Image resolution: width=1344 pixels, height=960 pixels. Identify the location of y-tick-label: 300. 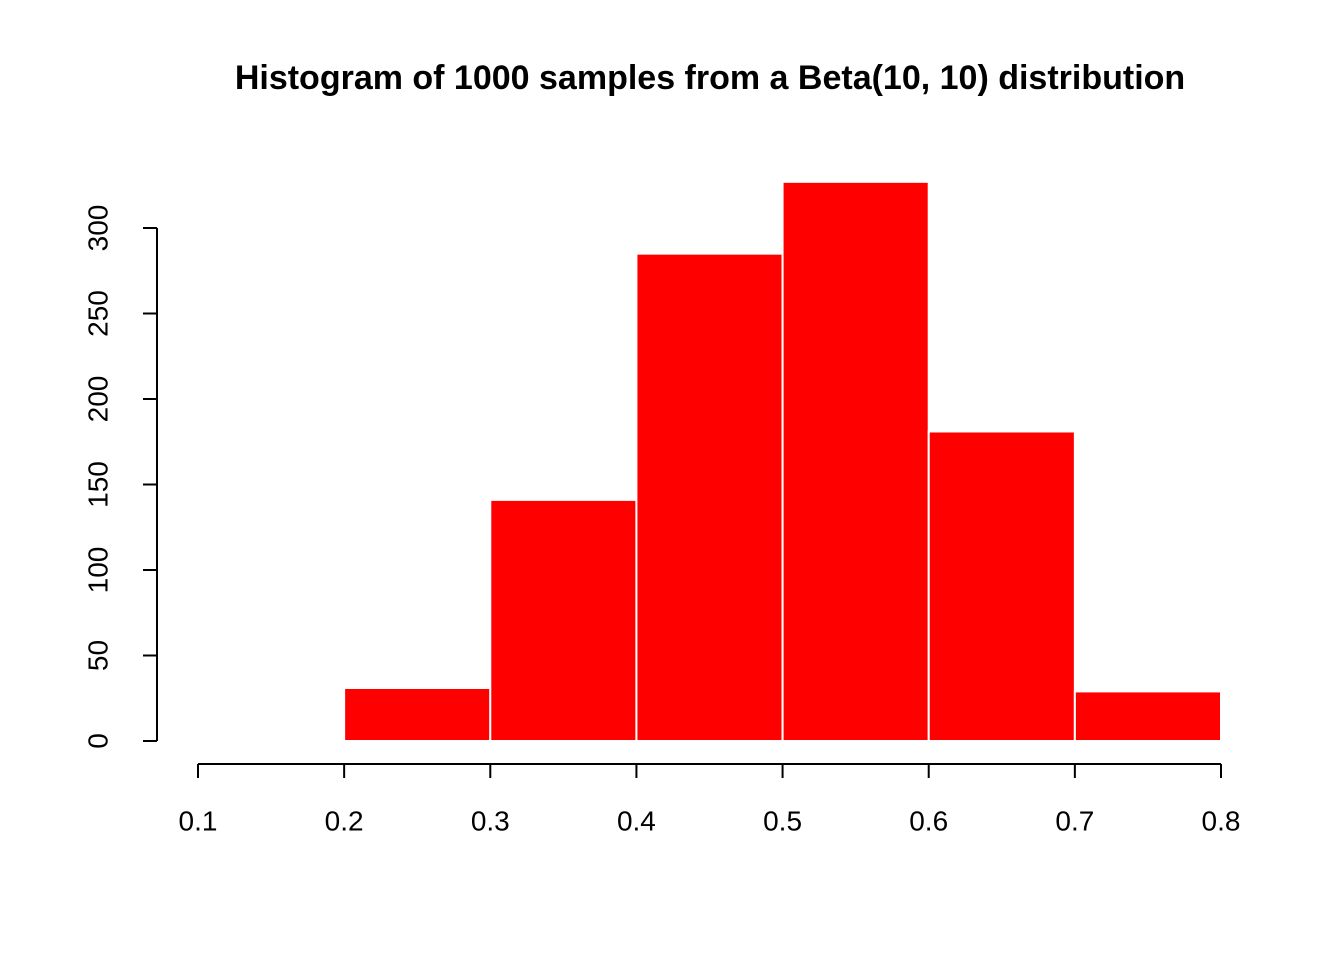
(97, 228).